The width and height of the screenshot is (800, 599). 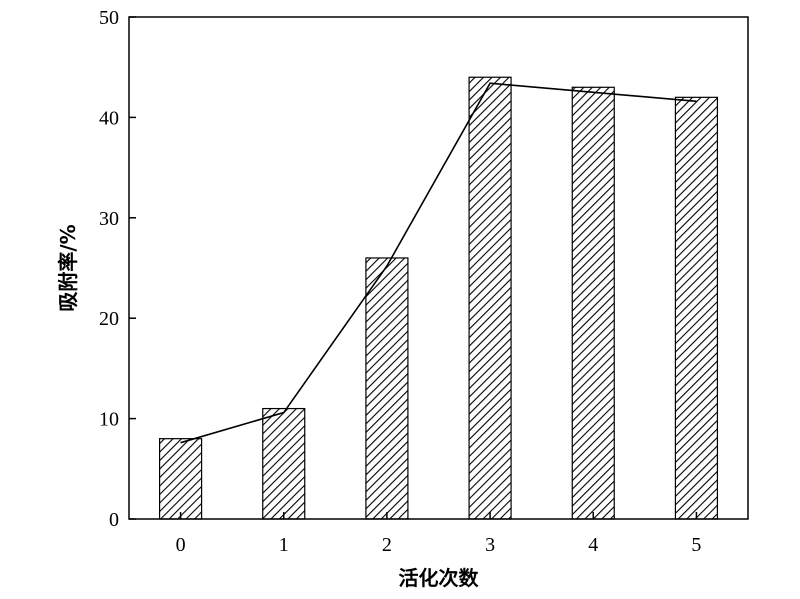 I want to click on x-tick-label: 1, so click(x=284, y=545).